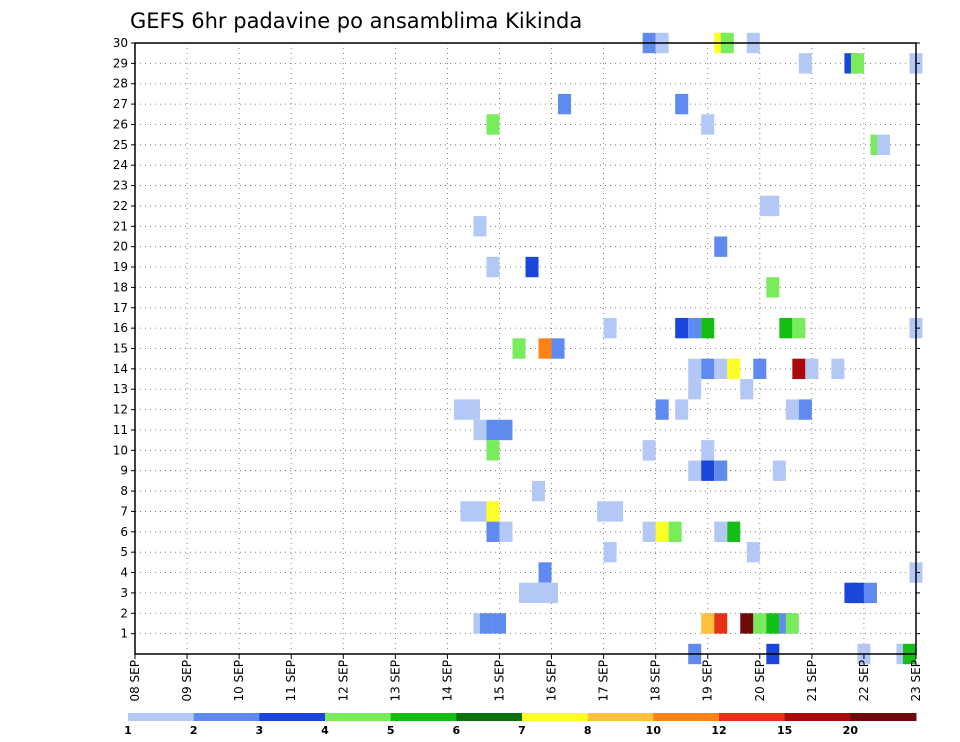 Image resolution: width=960 pixels, height=742 pixels. I want to click on x-tick-label: 09 SEP, so click(187, 681).